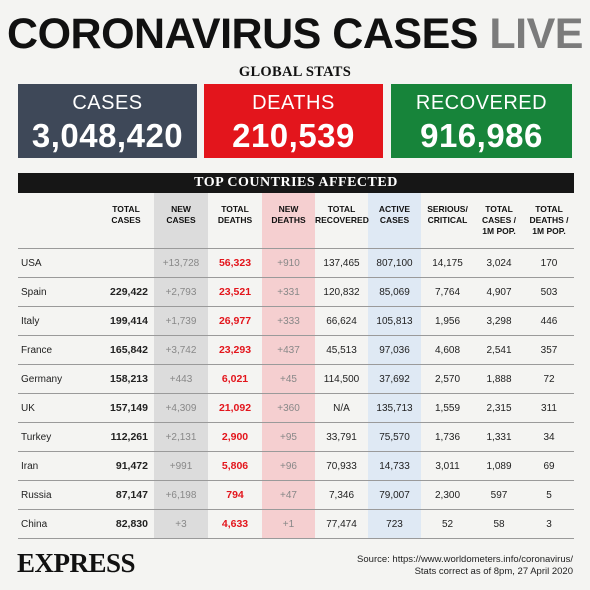 Image resolution: width=590 pixels, height=590 pixels. I want to click on recovered-value: 916,986, so click(481, 135).